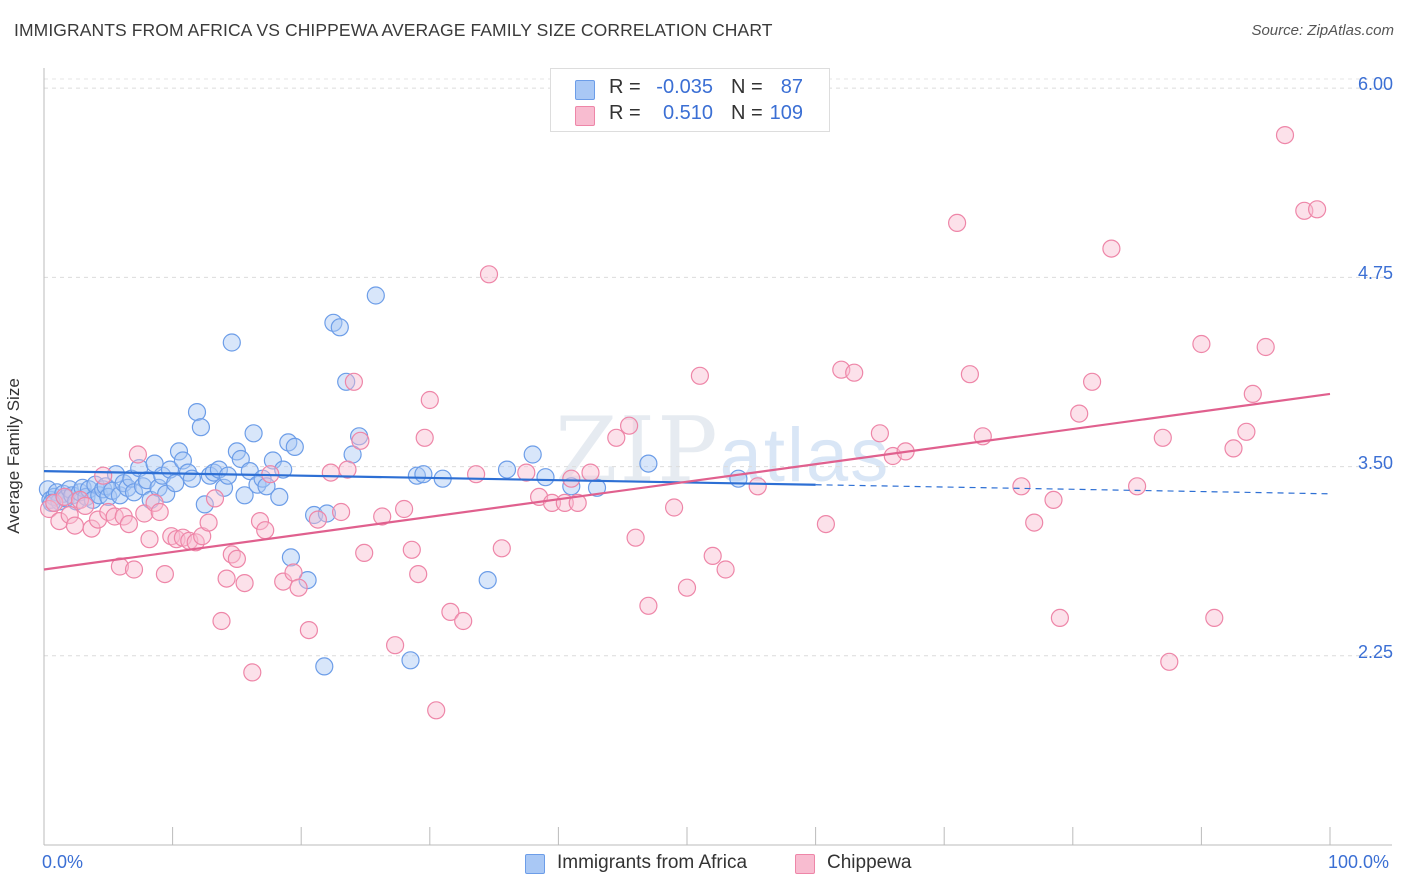  Describe the element at coordinates (1375, 462) in the screenshot. I see `y-tick-label: 3.50` at that location.